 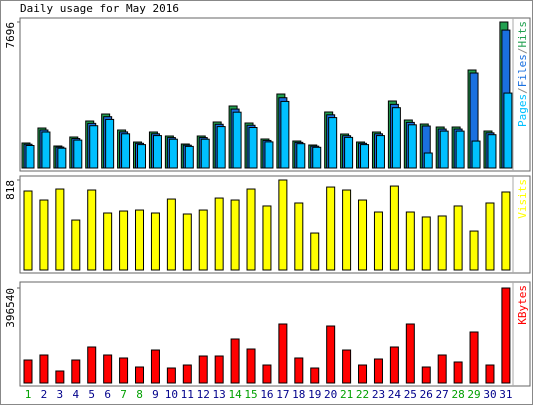 I want to click on x-tick-label: 4, so click(x=75, y=394).